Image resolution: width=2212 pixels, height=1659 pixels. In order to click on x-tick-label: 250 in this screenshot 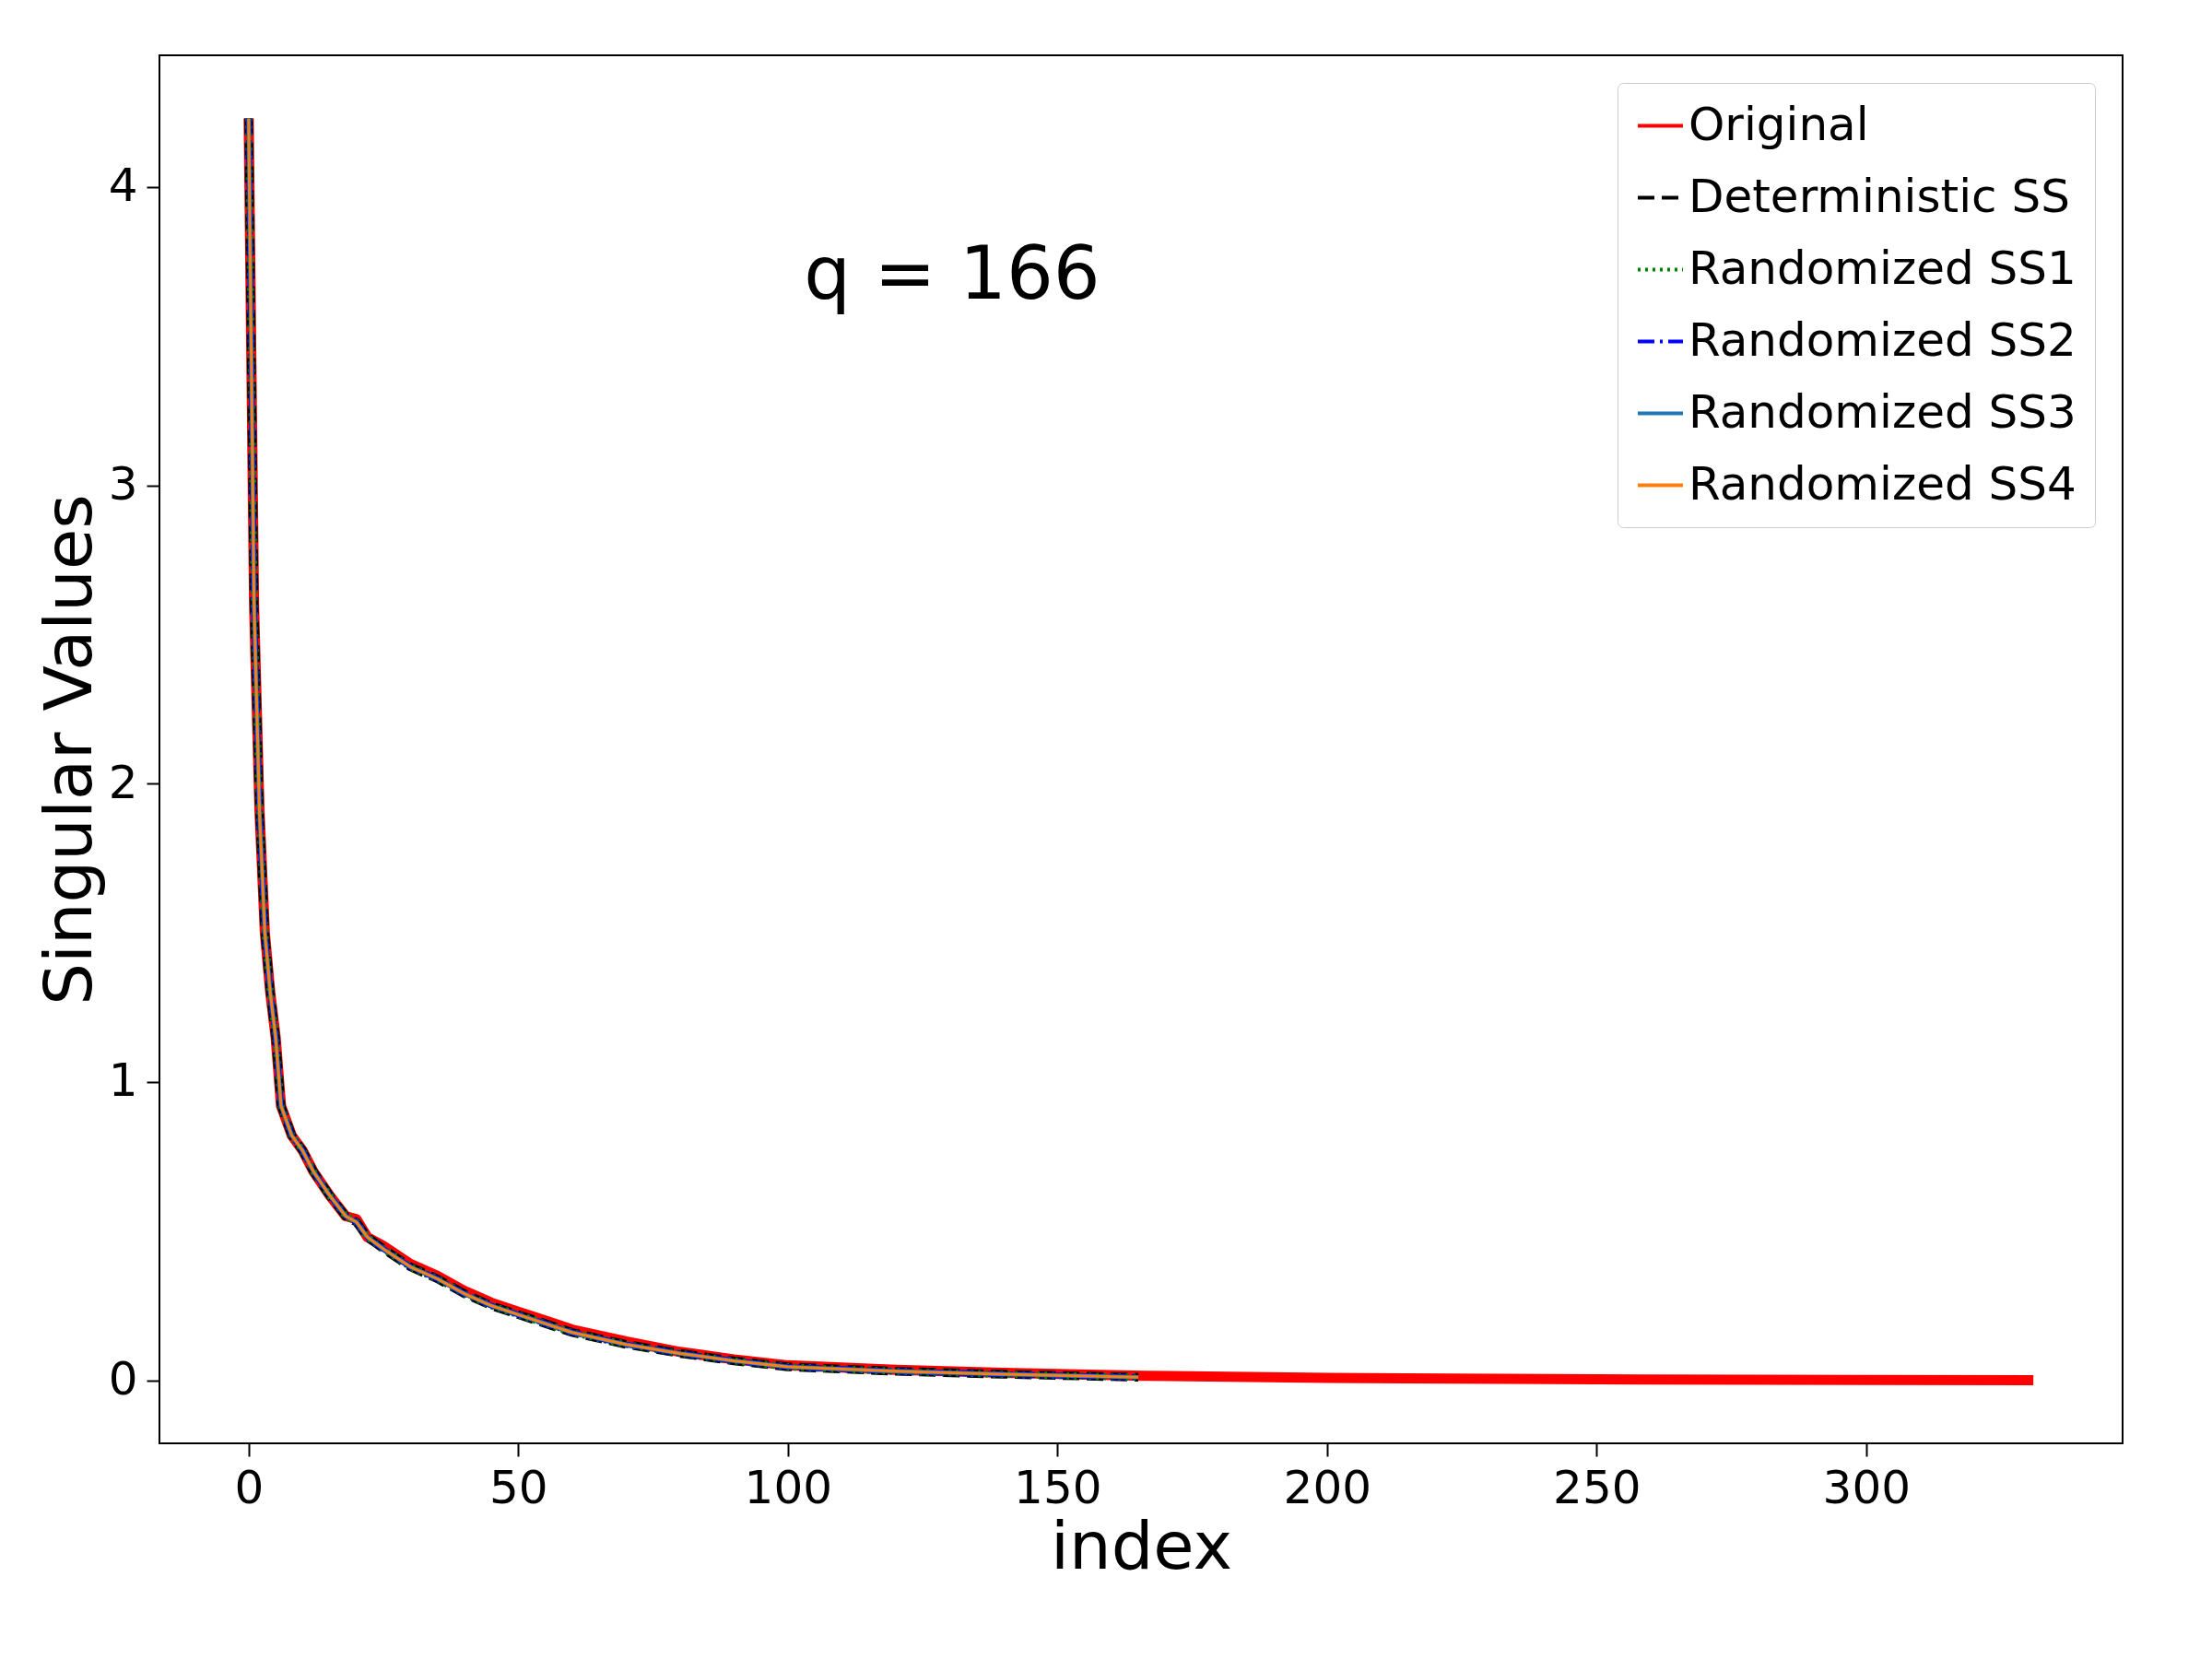, I will do `click(1597, 1487)`.